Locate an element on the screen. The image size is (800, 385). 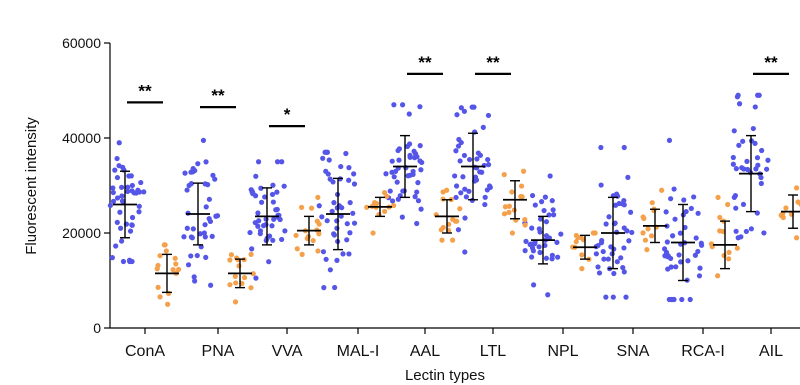
y-axis-title: Fluorescent intensity is located at coordinates (31, 186).